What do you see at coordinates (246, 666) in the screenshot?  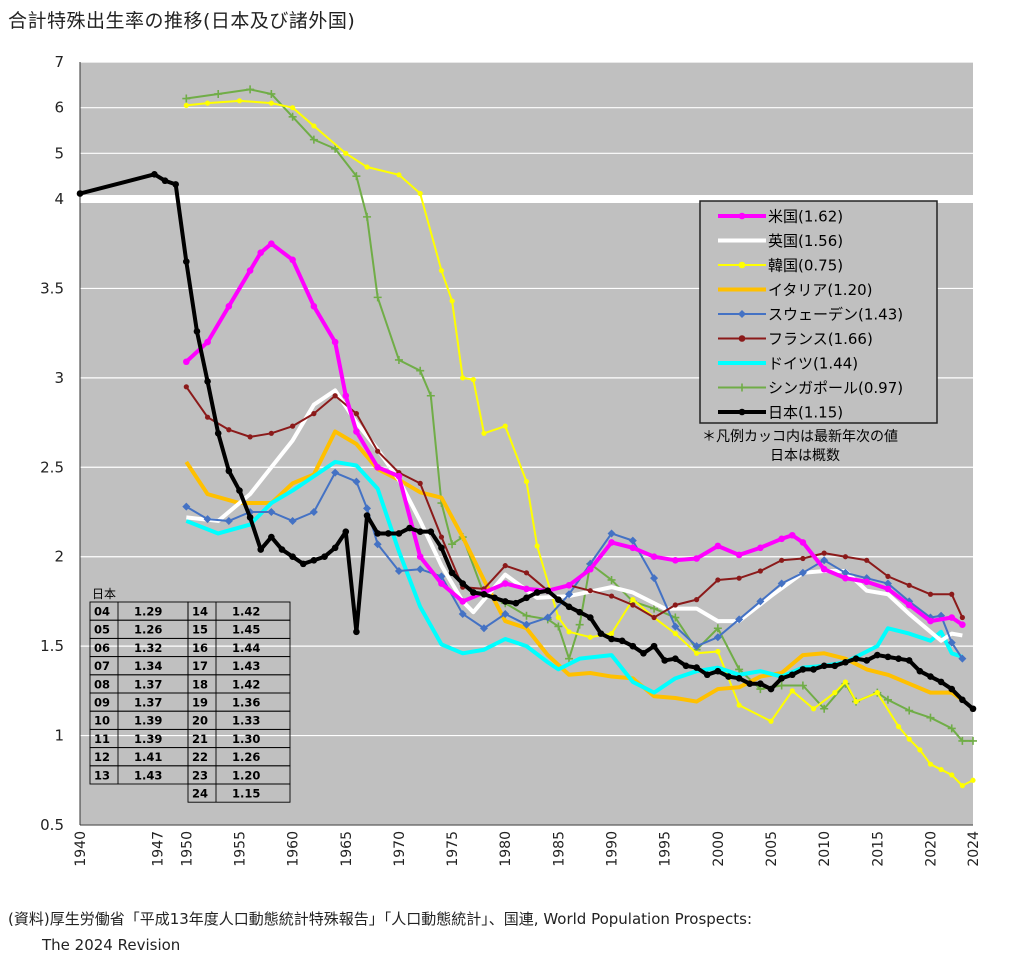 I see `table-value: 1.43` at bounding box center [246, 666].